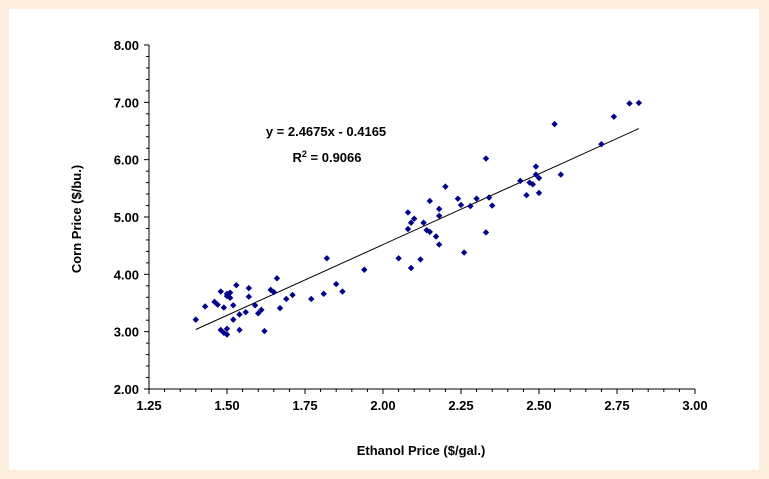 This screenshot has width=769, height=479. I want to click on x-tick-label: 2.00, so click(382, 405).